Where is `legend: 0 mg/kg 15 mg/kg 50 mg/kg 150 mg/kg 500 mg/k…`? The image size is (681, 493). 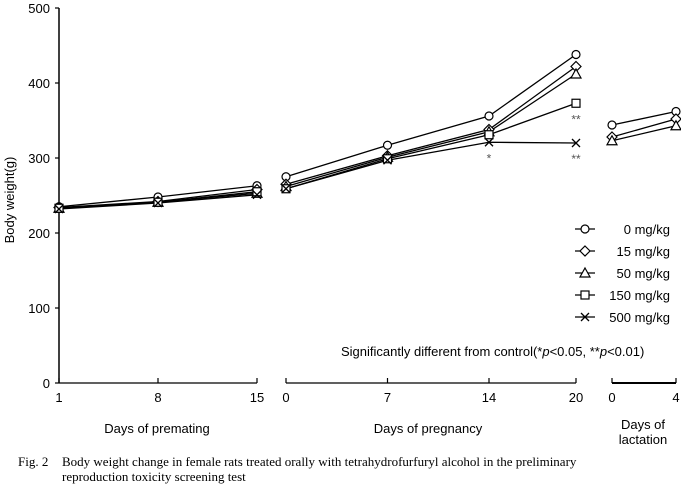
legend: 0 mg/kg 15 mg/kg 50 mg/kg 150 mg/kg 500 mg/k… is located at coordinates (622, 273).